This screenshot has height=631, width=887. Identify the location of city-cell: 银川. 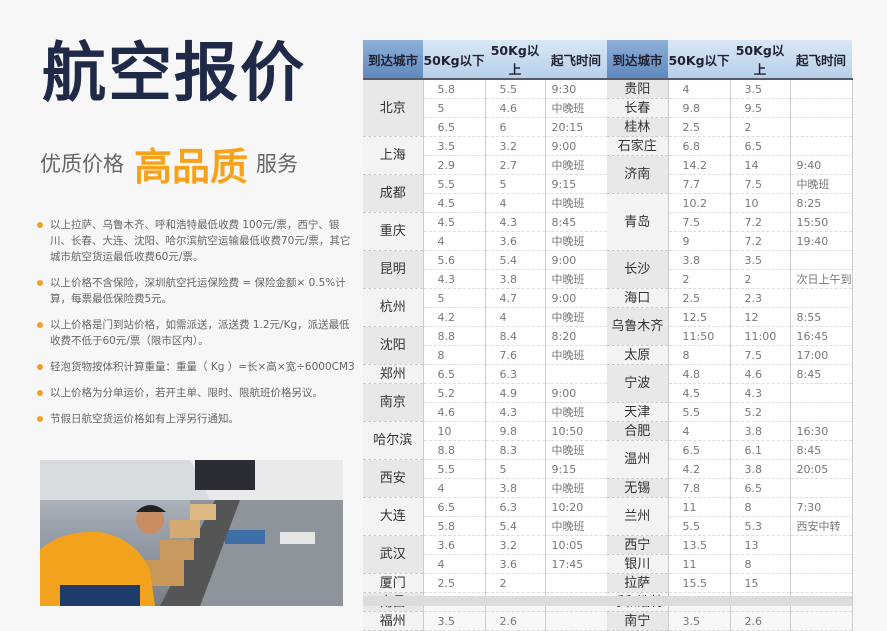
(638, 564).